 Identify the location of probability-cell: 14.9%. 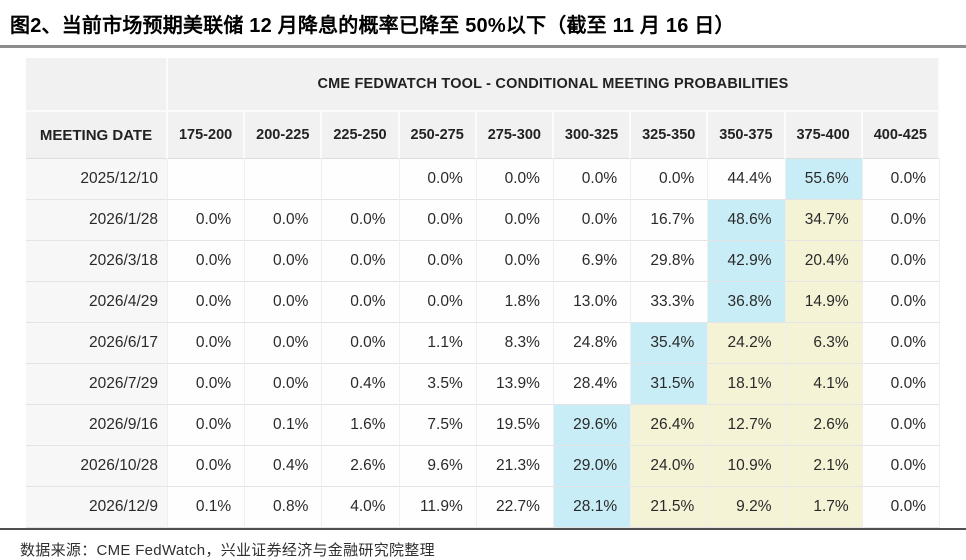
(824, 302).